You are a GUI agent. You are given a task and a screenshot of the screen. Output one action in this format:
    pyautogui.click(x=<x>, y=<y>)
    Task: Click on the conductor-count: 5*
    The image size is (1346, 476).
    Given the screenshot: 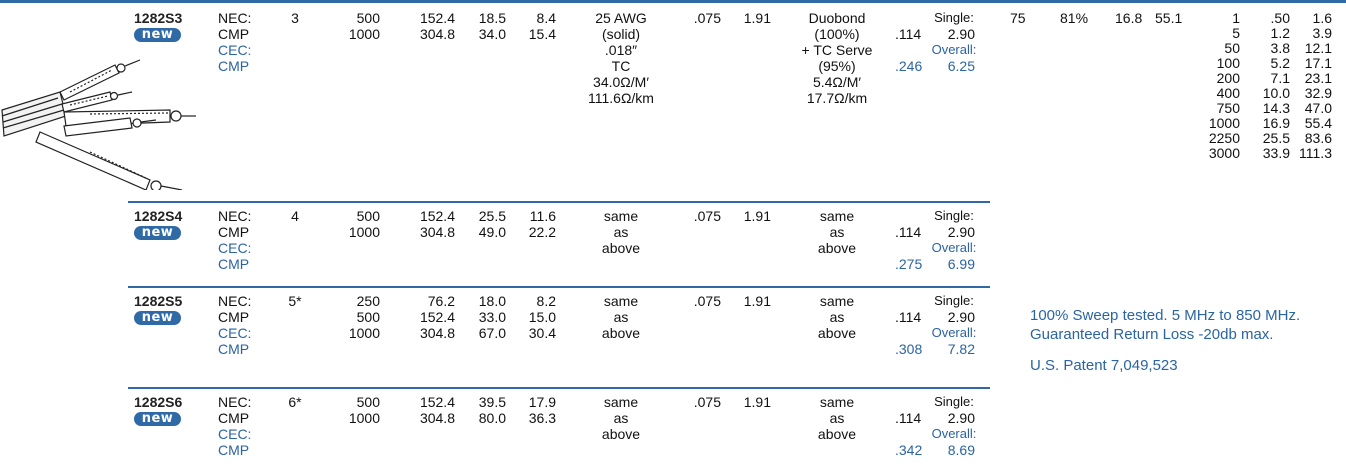 What is the action you would take?
    pyautogui.click(x=295, y=301)
    